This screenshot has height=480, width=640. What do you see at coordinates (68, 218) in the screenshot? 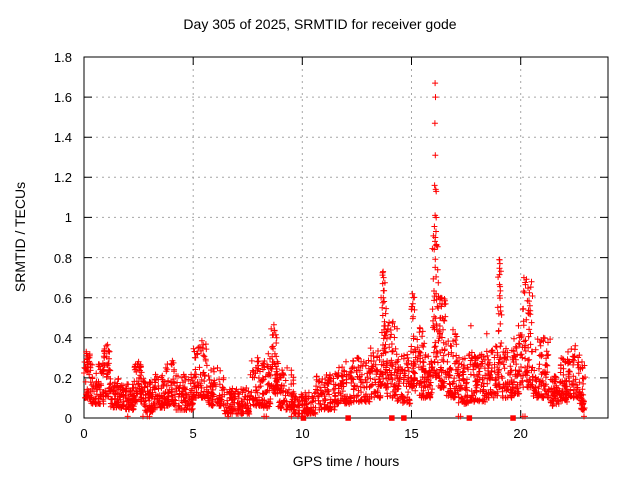
I see `y-tick-label: 1` at bounding box center [68, 218].